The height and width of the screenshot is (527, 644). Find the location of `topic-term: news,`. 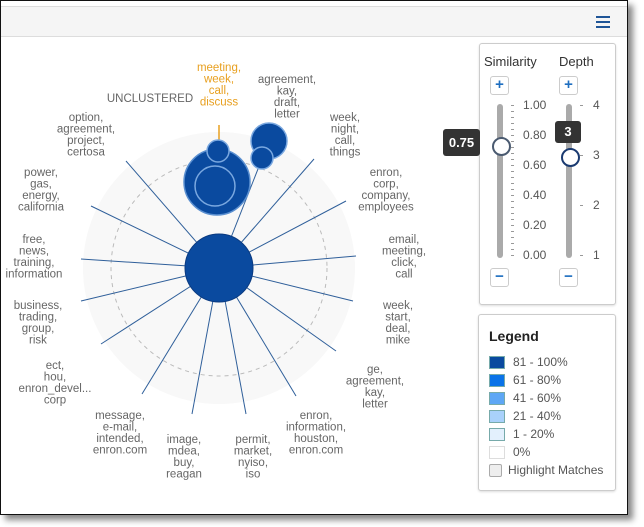

topic-term: news, is located at coordinates (34, 252).